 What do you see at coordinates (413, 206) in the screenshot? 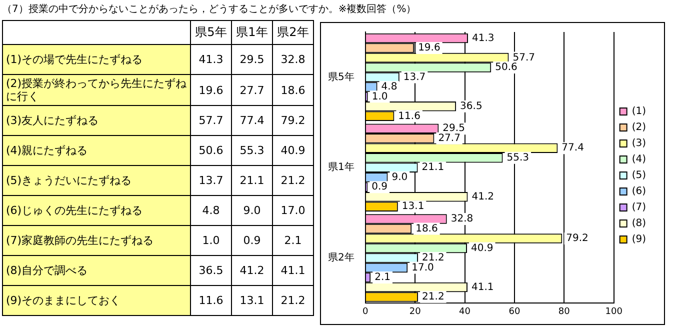
I see `data-label: 13.1` at bounding box center [413, 206].